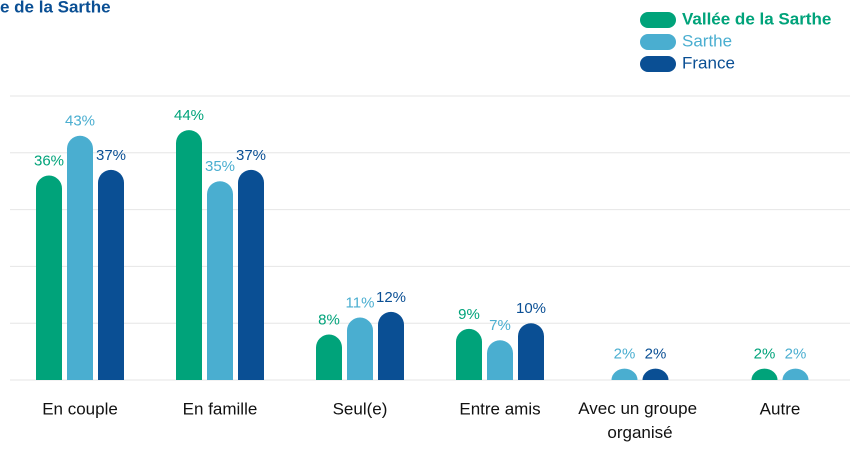  I want to click on data-label: 10%, so click(531, 308).